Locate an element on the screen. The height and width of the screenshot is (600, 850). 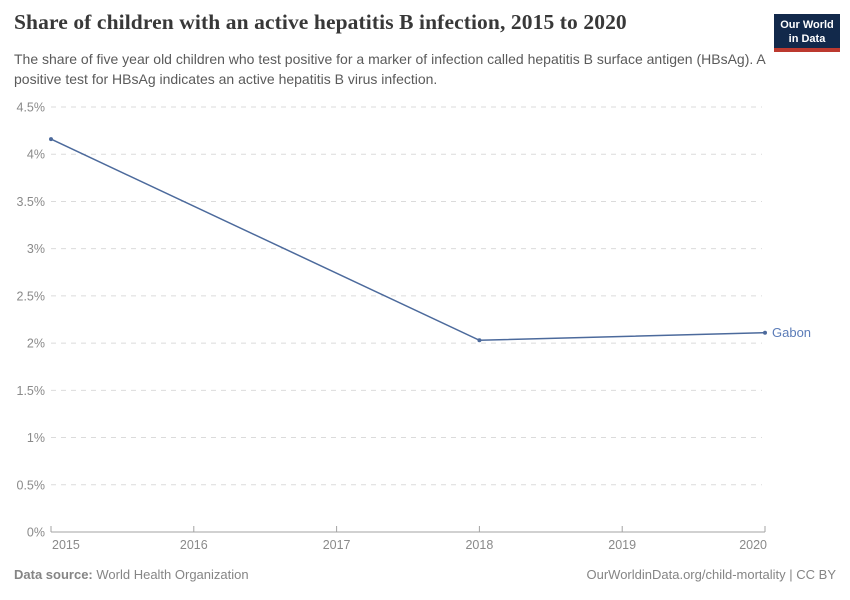
x-tick-label: 2015 is located at coordinates (66, 545).